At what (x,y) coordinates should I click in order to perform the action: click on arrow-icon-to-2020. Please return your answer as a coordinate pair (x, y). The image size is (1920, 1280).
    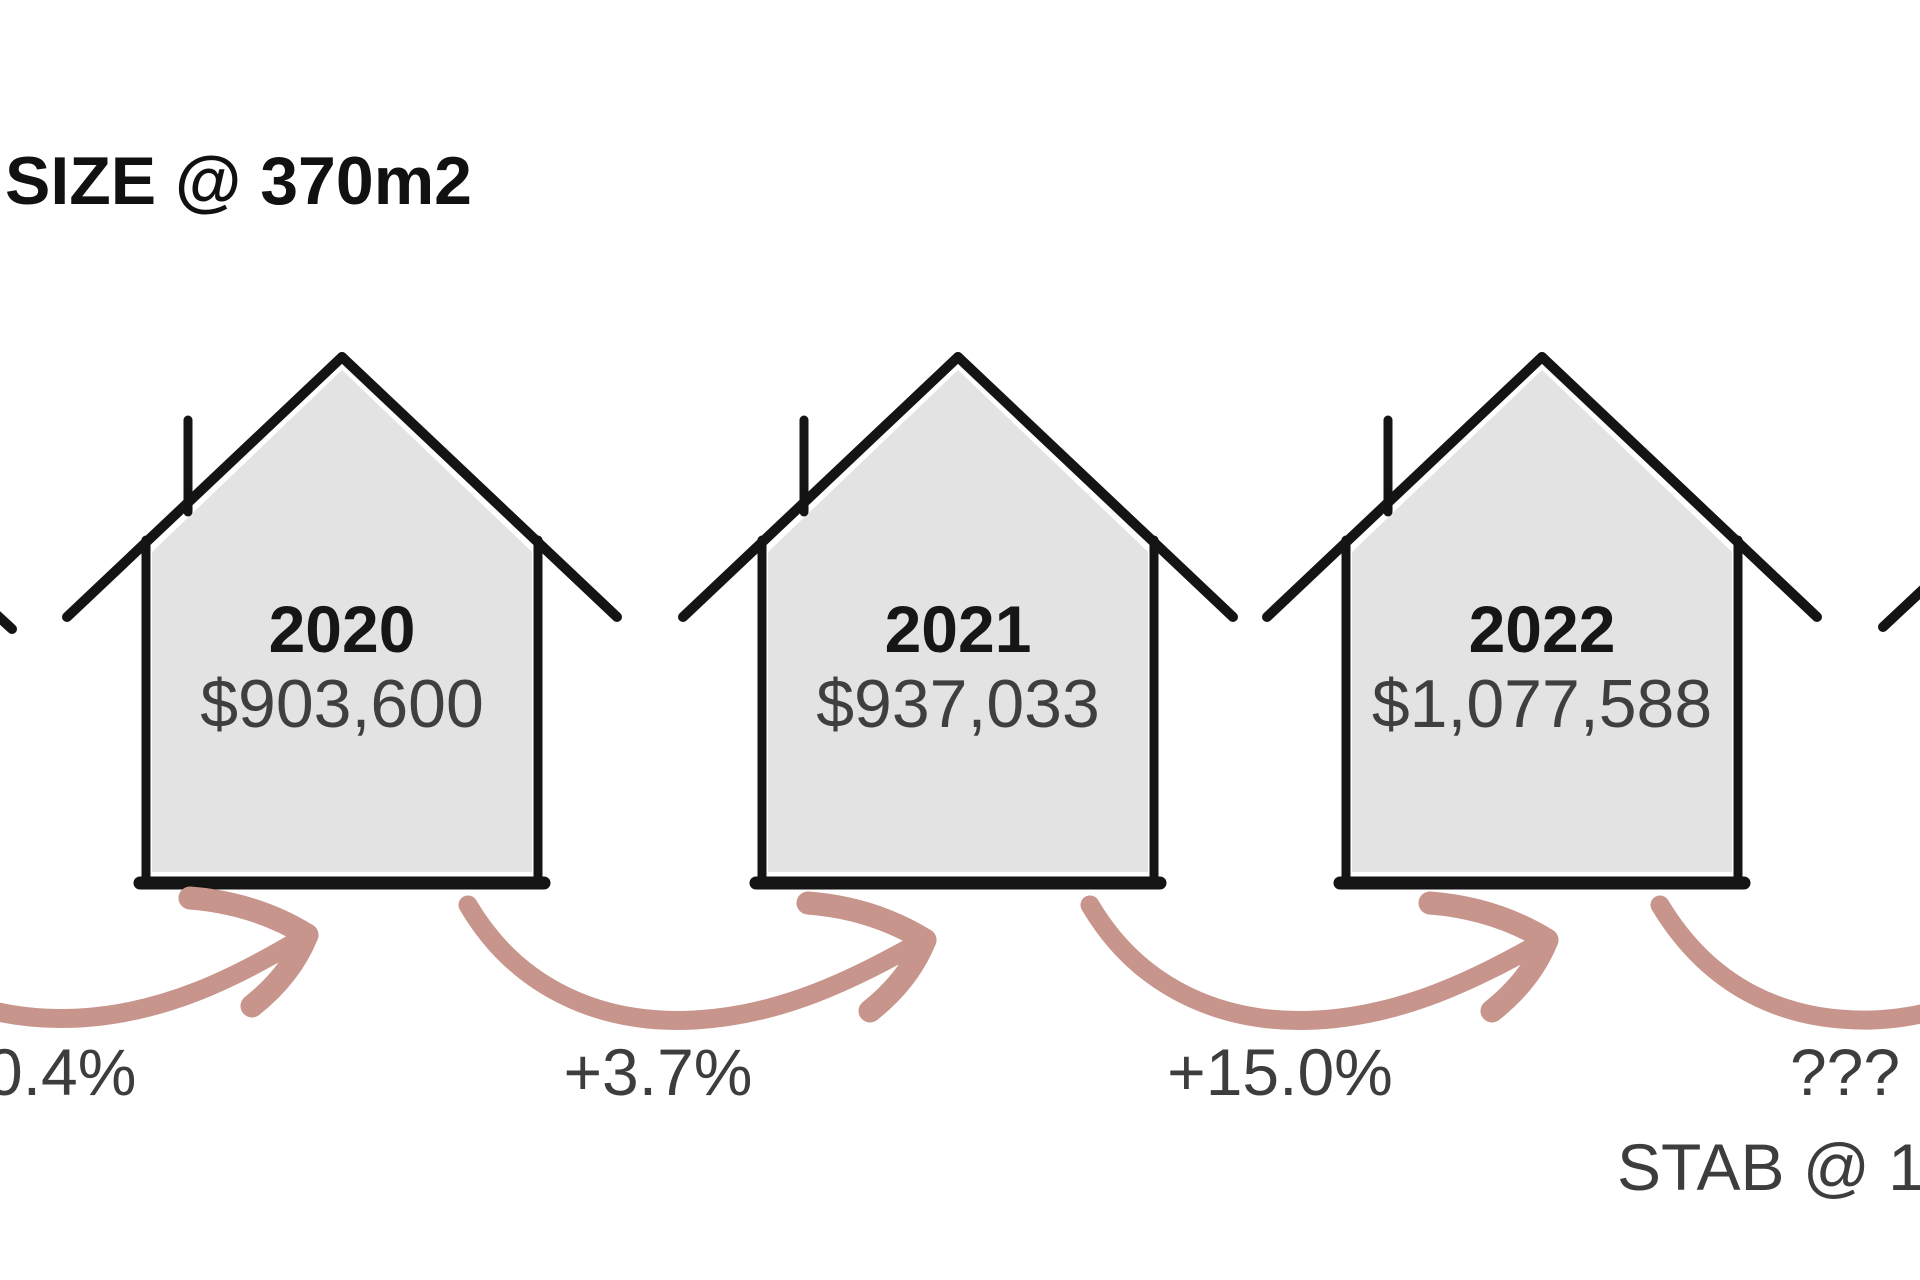
    Looking at the image, I should click on (159, 957).